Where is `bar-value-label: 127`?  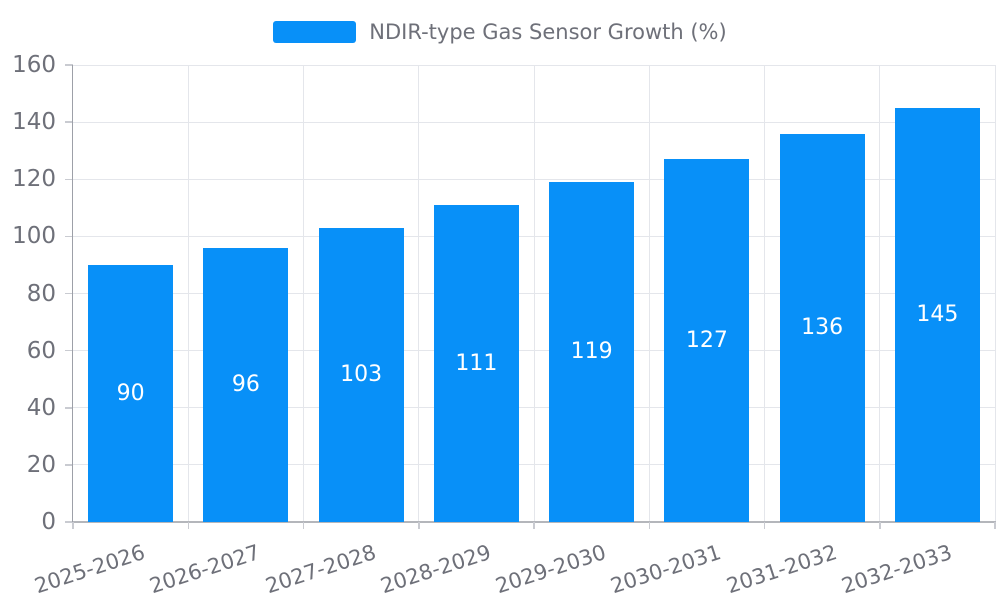 bar-value-label: 127 is located at coordinates (706, 340).